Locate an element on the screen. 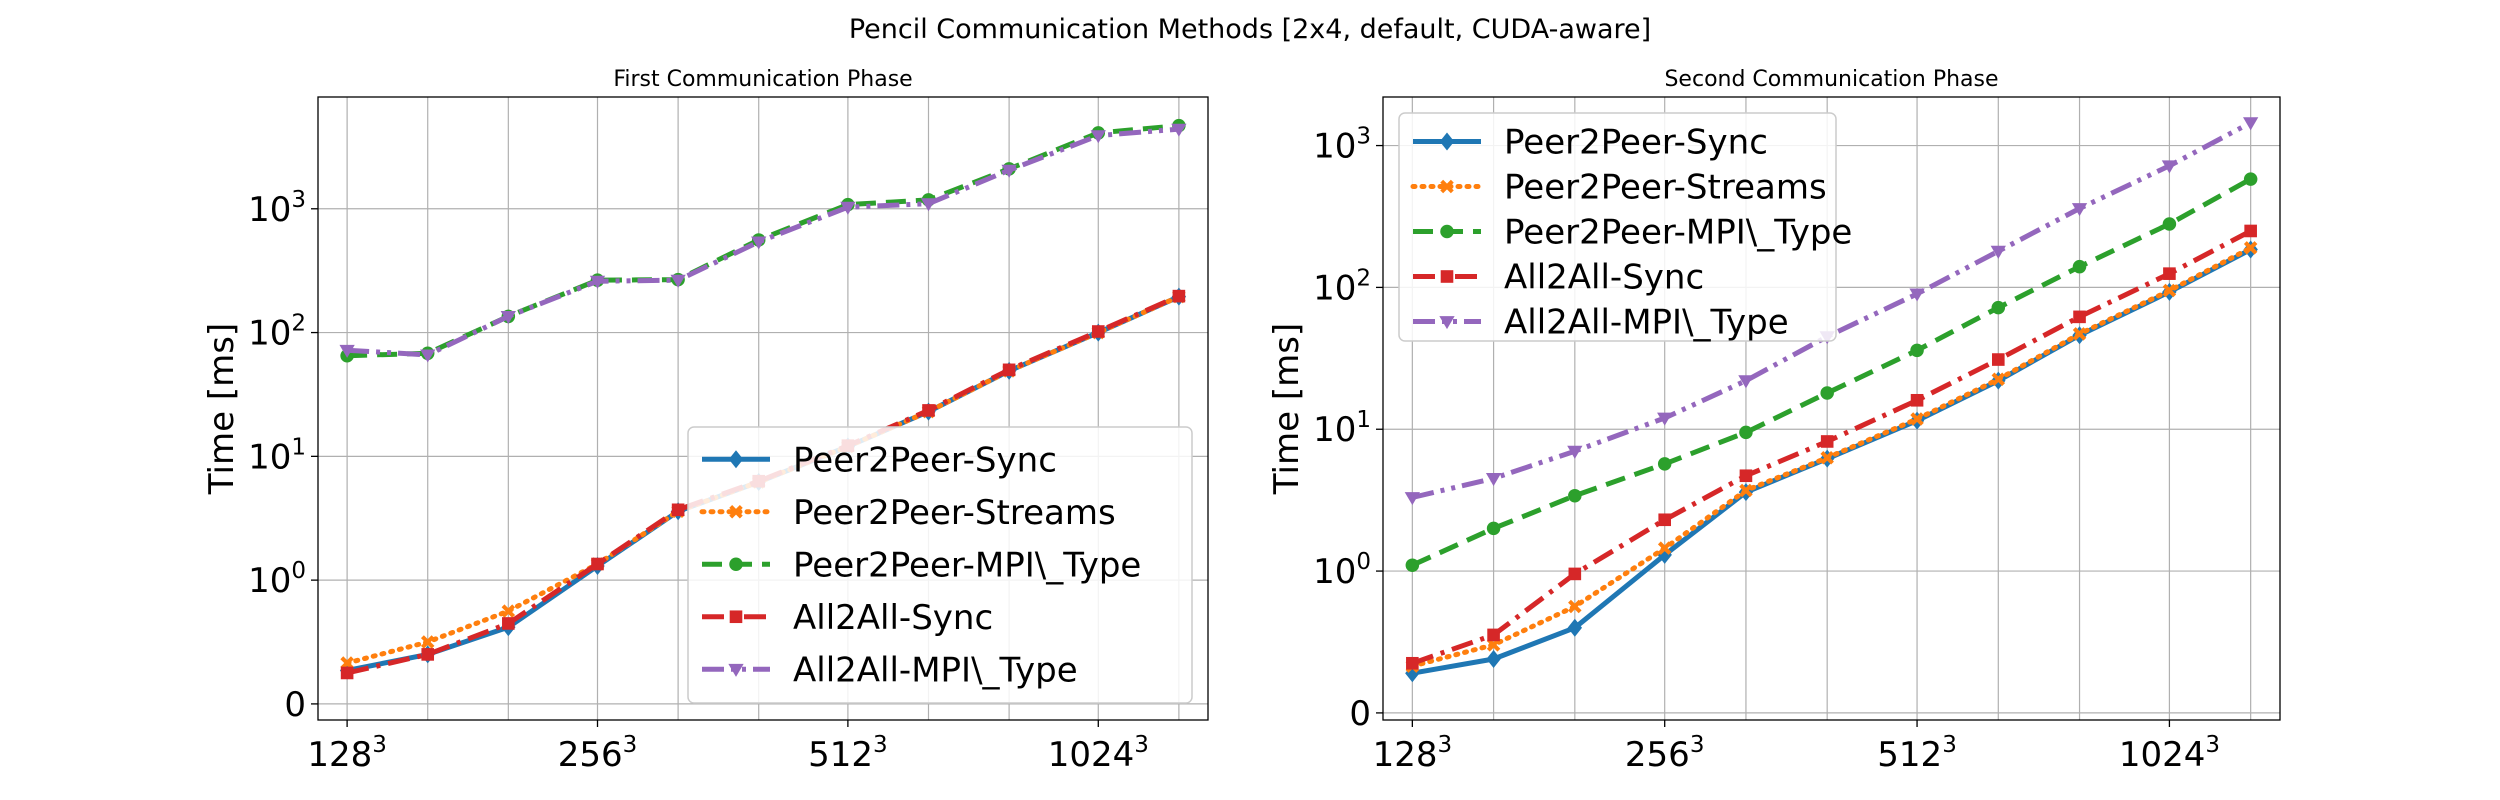  y-tick-label: 0 is located at coordinates (1360, 714).